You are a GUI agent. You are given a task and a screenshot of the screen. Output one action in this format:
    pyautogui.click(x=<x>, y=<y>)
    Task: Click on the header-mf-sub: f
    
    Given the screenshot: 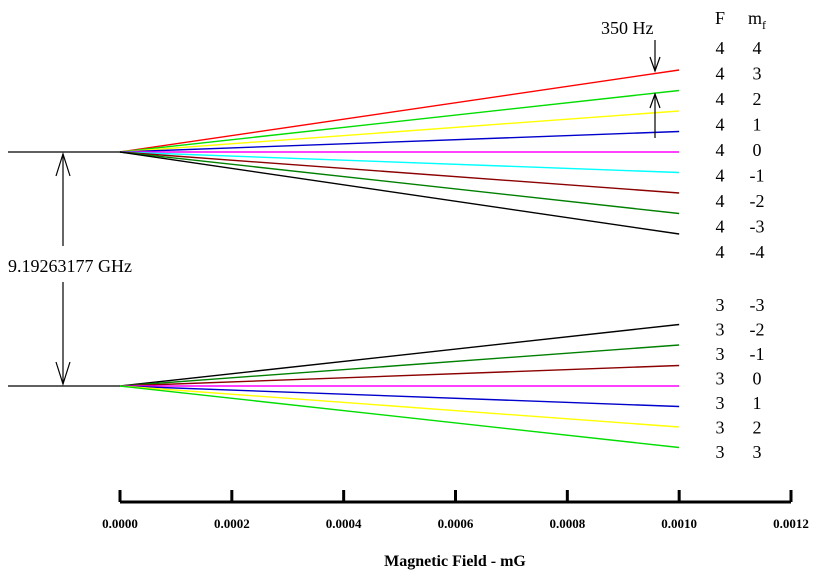 What is the action you would take?
    pyautogui.click(x=764, y=25)
    